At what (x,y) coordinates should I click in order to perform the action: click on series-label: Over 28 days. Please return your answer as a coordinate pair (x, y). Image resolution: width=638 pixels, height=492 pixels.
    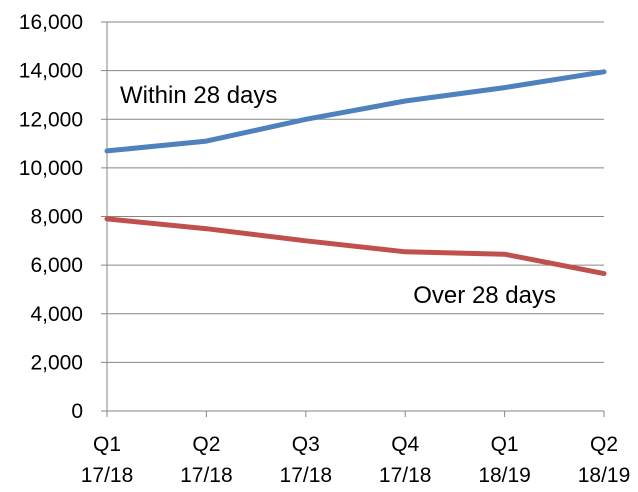
    Looking at the image, I should click on (484, 295).